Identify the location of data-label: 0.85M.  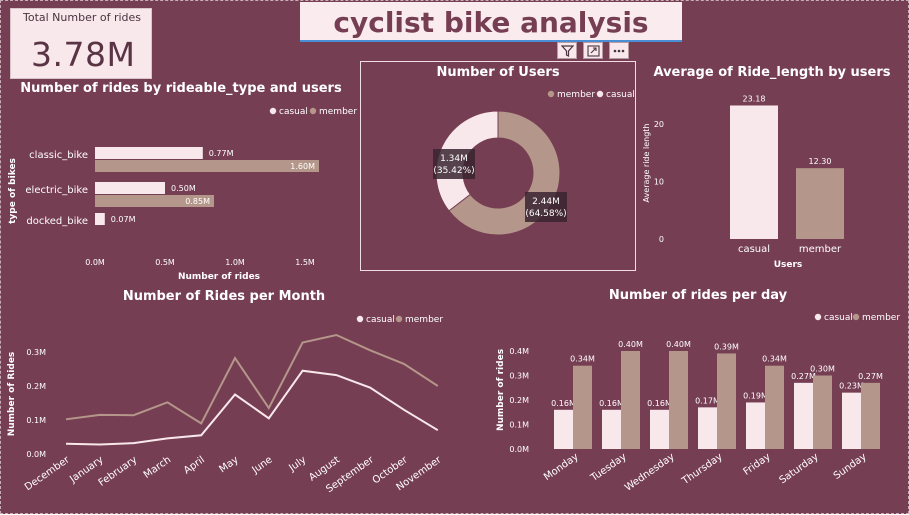
(197, 201).